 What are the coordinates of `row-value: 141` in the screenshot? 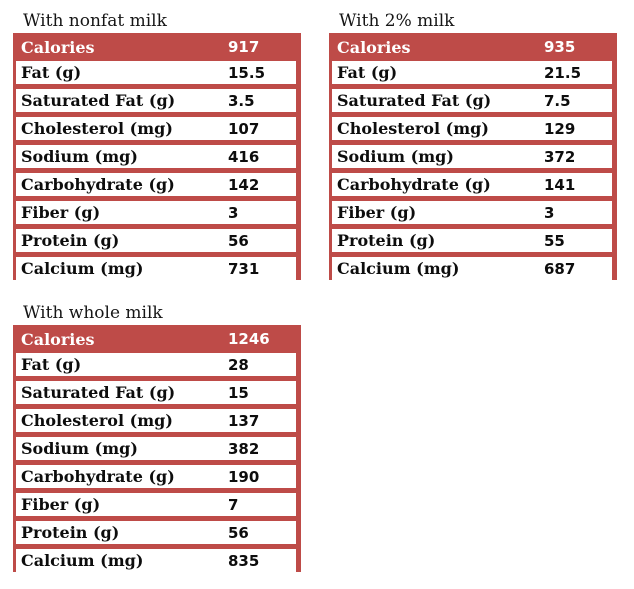 It's located at (560, 184).